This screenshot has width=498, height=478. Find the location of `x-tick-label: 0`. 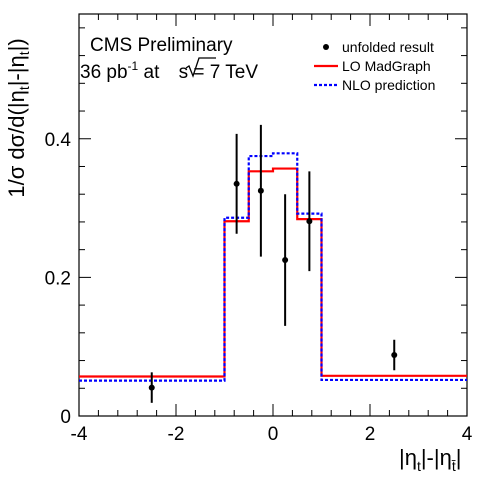

x-tick-label: 0 is located at coordinates (273, 434).